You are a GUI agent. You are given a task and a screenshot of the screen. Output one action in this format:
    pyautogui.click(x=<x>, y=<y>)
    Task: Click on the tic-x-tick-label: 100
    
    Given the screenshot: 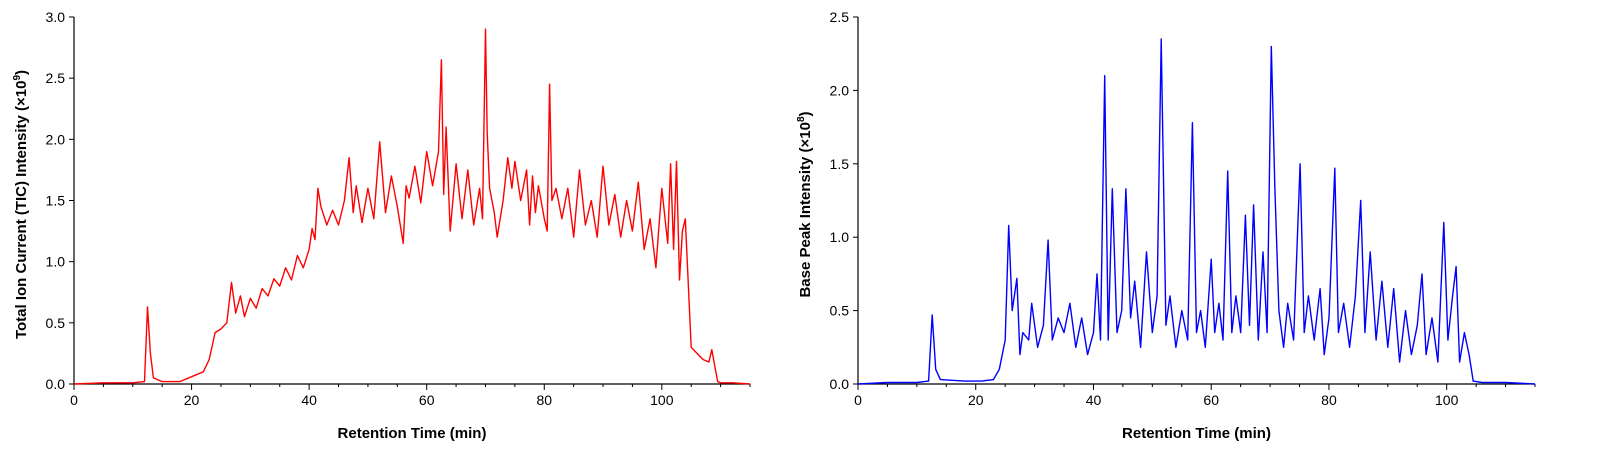 What is the action you would take?
    pyautogui.click(x=662, y=400)
    